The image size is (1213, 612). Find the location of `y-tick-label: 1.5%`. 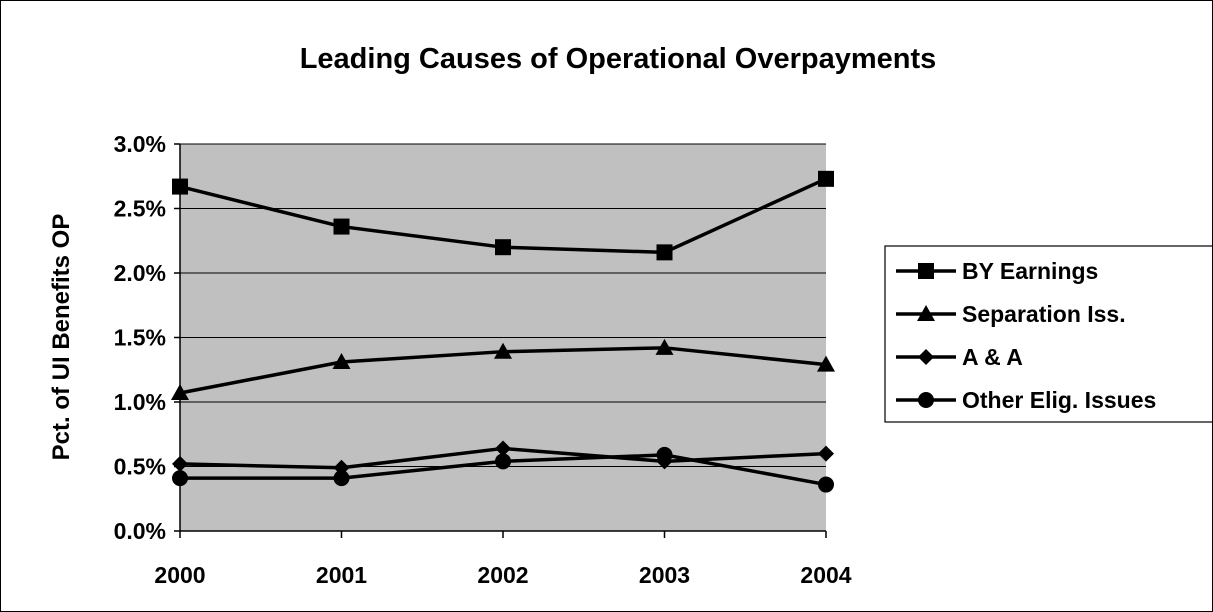

y-tick-label: 1.5% is located at coordinates (140, 338).